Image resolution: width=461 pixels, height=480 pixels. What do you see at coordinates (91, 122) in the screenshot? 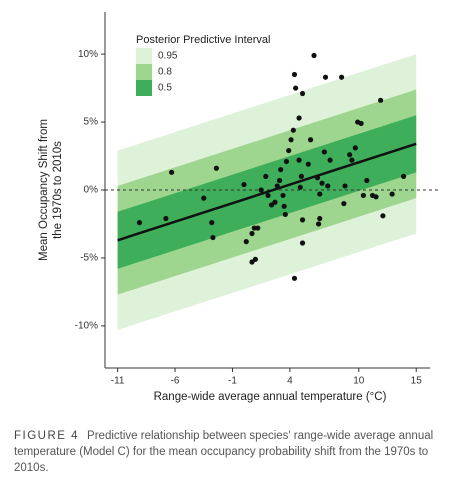
I see `y-tick-label: 5%` at bounding box center [91, 122].